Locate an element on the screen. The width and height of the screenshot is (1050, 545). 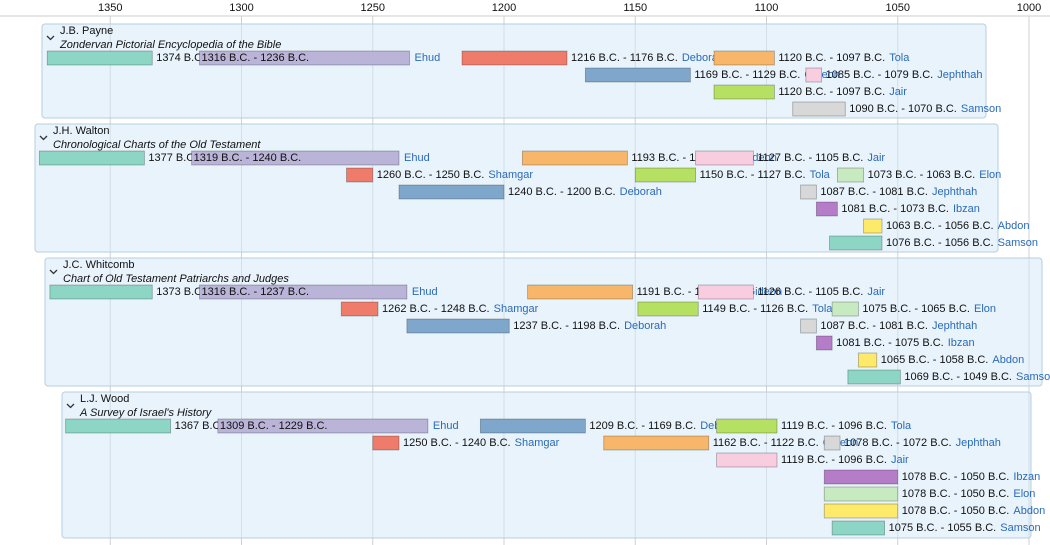
date-label: 1120 B.C. - 1097 B.C. is located at coordinates (831, 58).